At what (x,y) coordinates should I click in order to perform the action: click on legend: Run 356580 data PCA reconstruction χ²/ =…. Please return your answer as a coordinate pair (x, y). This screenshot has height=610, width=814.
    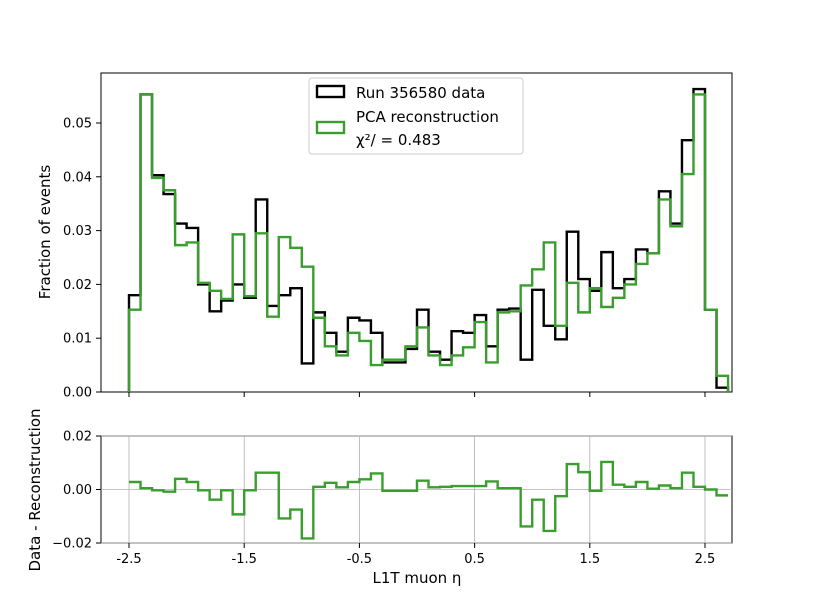
    Looking at the image, I should click on (416, 116).